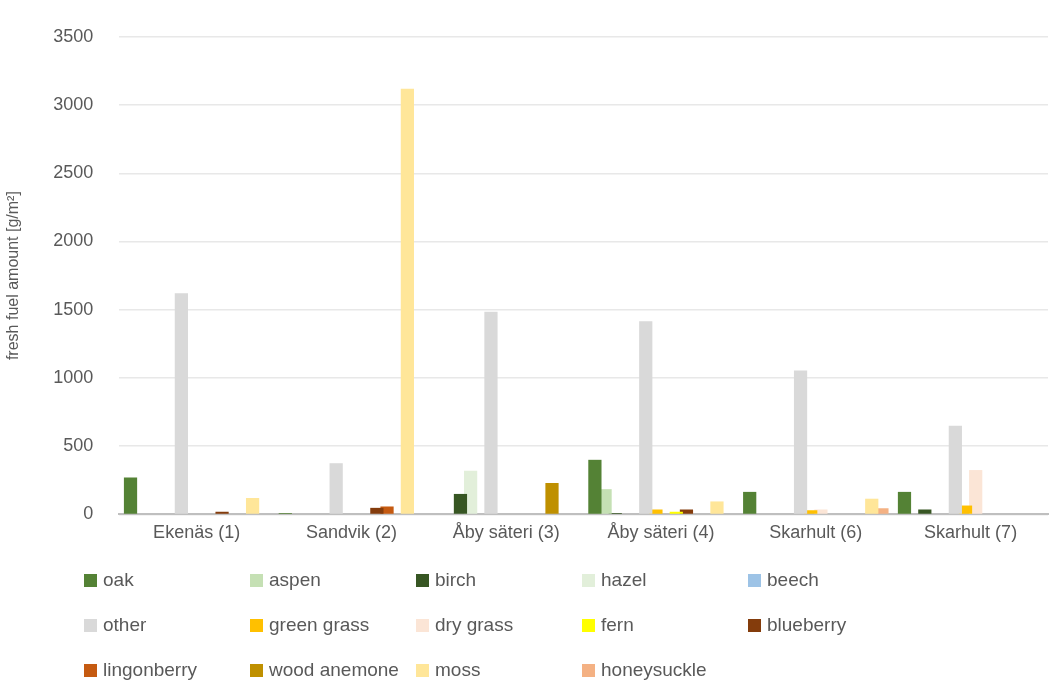 The image size is (1056, 698). I want to click on y-tick-label: 1500, so click(73, 308).